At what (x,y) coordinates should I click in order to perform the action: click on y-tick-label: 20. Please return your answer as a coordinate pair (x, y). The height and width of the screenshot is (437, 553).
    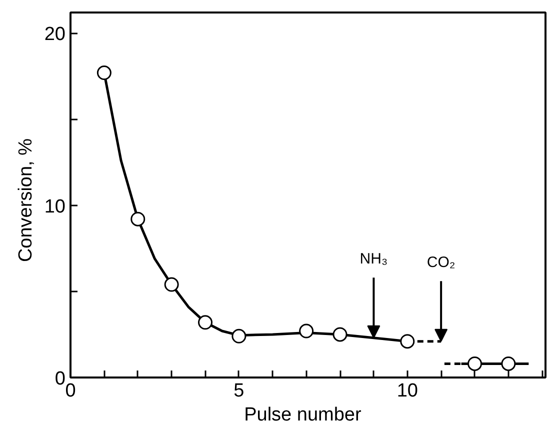
    Looking at the image, I should click on (55, 35).